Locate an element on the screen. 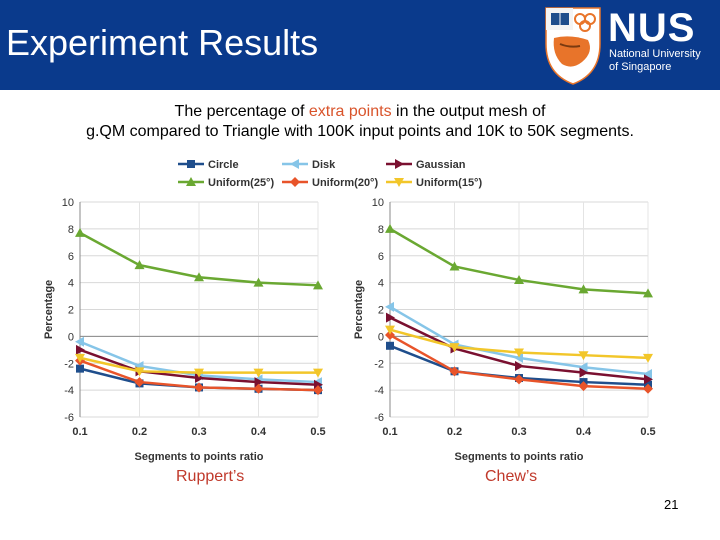  legend-item: Uniform(20°) is located at coordinates (330, 183).